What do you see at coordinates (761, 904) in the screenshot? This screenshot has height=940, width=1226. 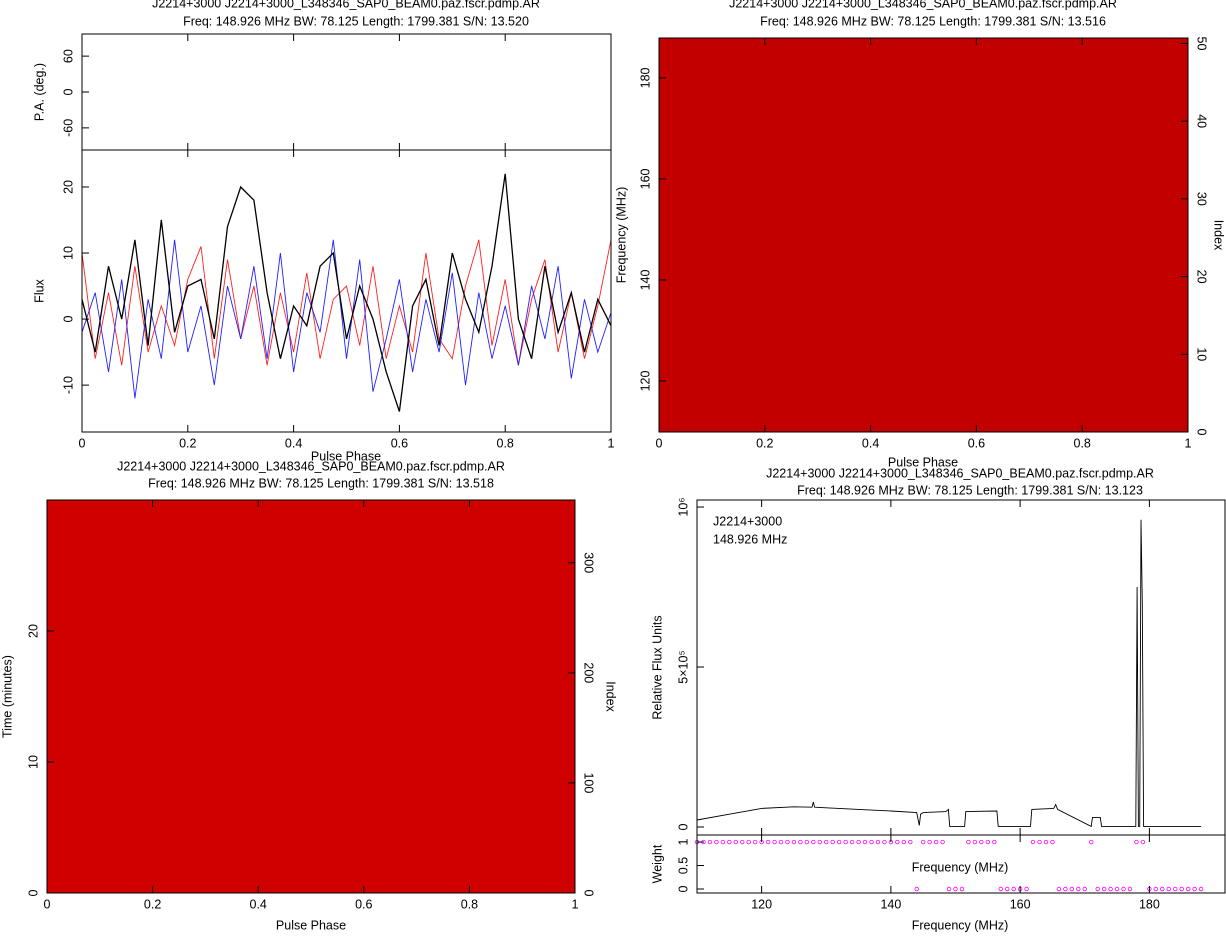 I see `x-tick-label: 120` at bounding box center [761, 904].